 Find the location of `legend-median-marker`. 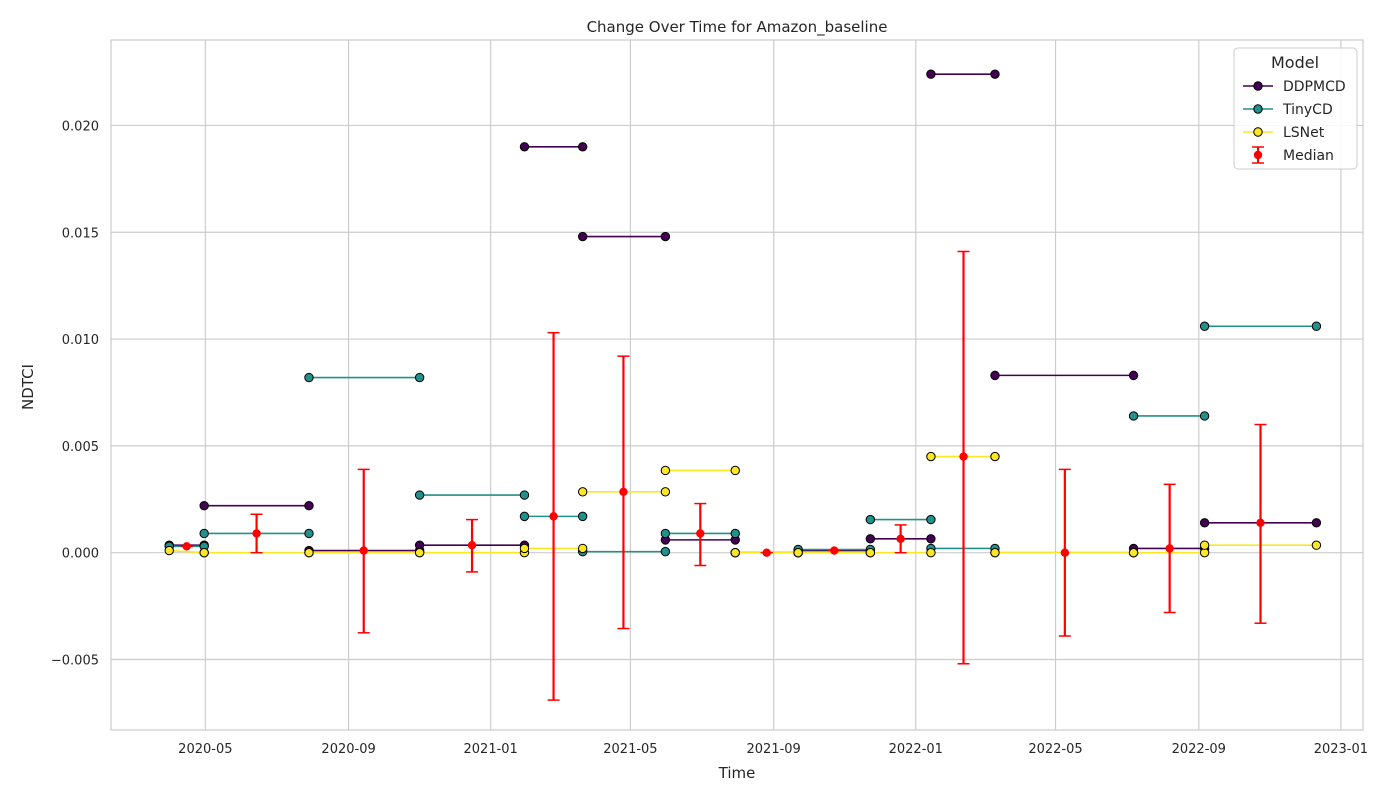

legend-median-marker is located at coordinates (1258, 155).